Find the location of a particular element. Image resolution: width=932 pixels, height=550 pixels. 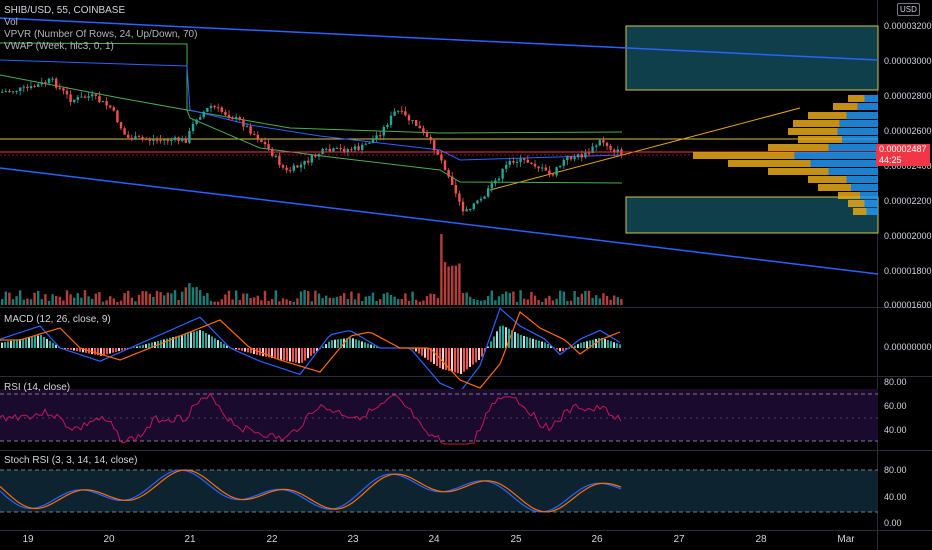

time-tick: Mar is located at coordinates (846, 539).